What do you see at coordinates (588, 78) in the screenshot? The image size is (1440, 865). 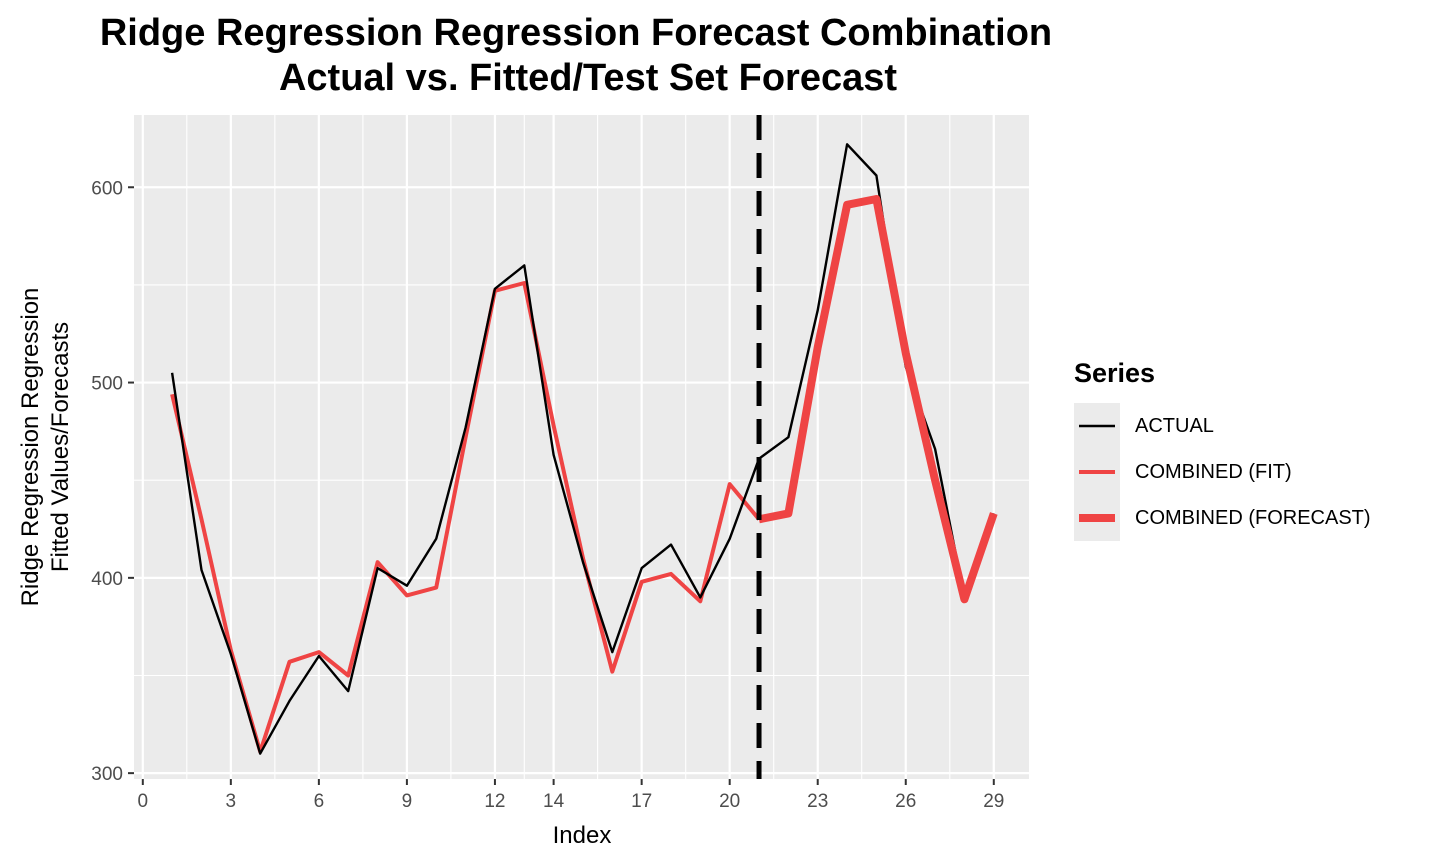 I see `chart-title-line-2: Actual vs. Fitted/Test Set Forecast` at bounding box center [588, 78].